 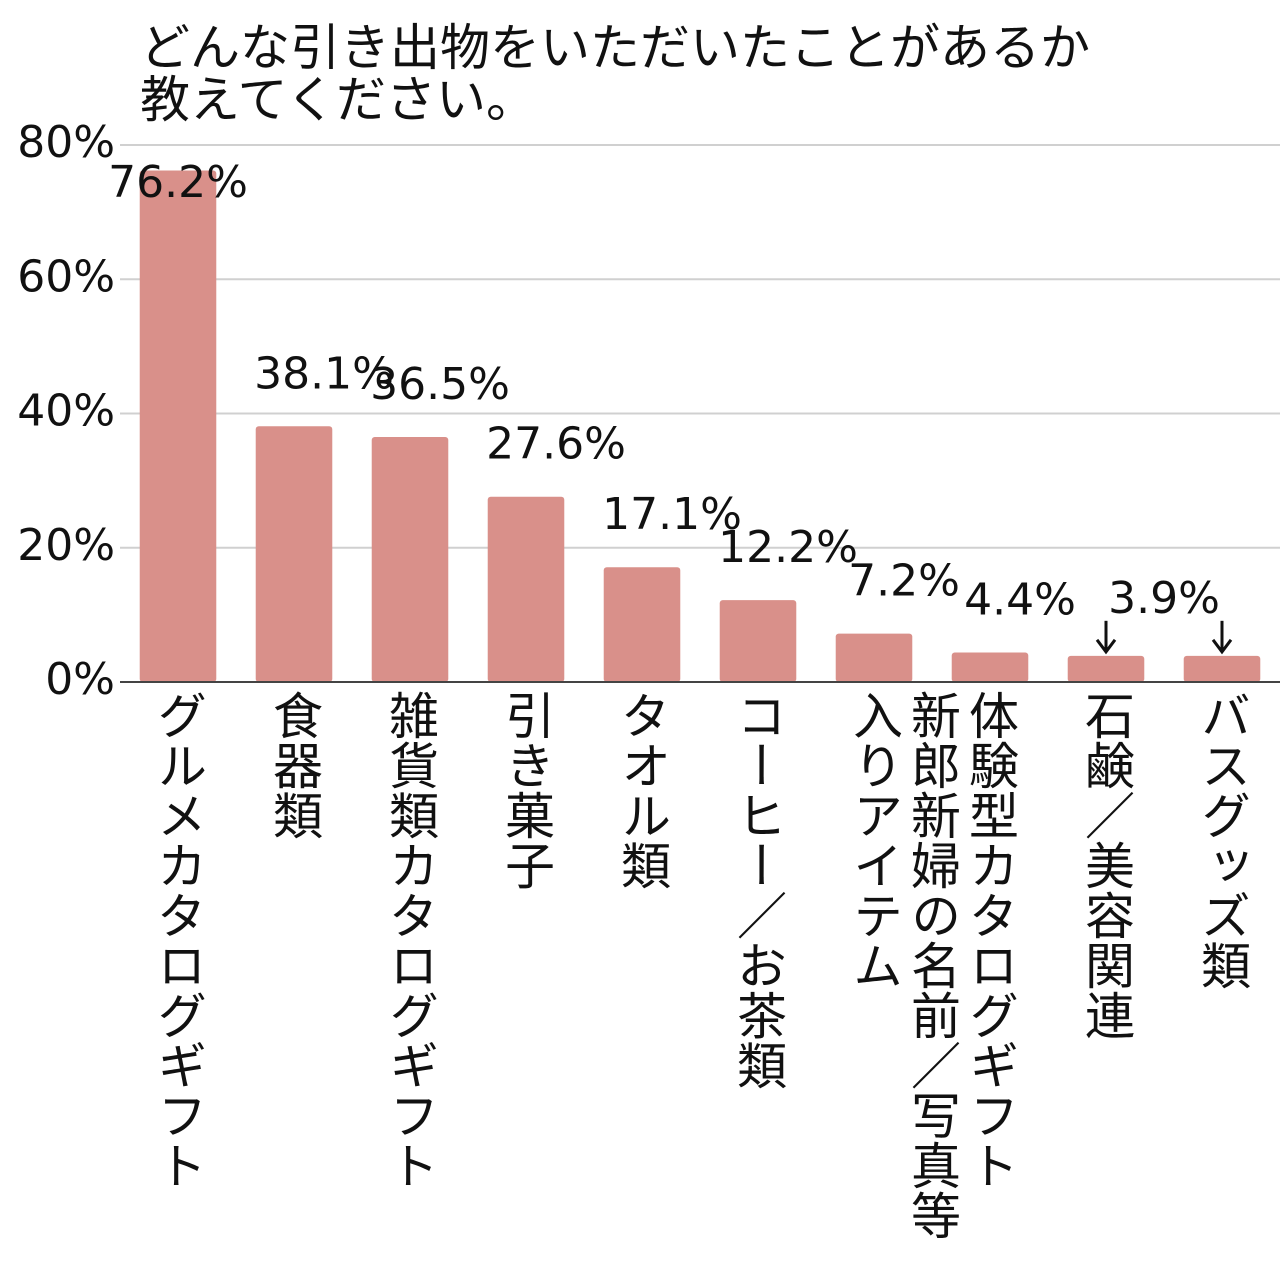 What do you see at coordinates (178, 940) in the screenshot?
I see `x-tick-label: グルメカタログギフト` at bounding box center [178, 940].